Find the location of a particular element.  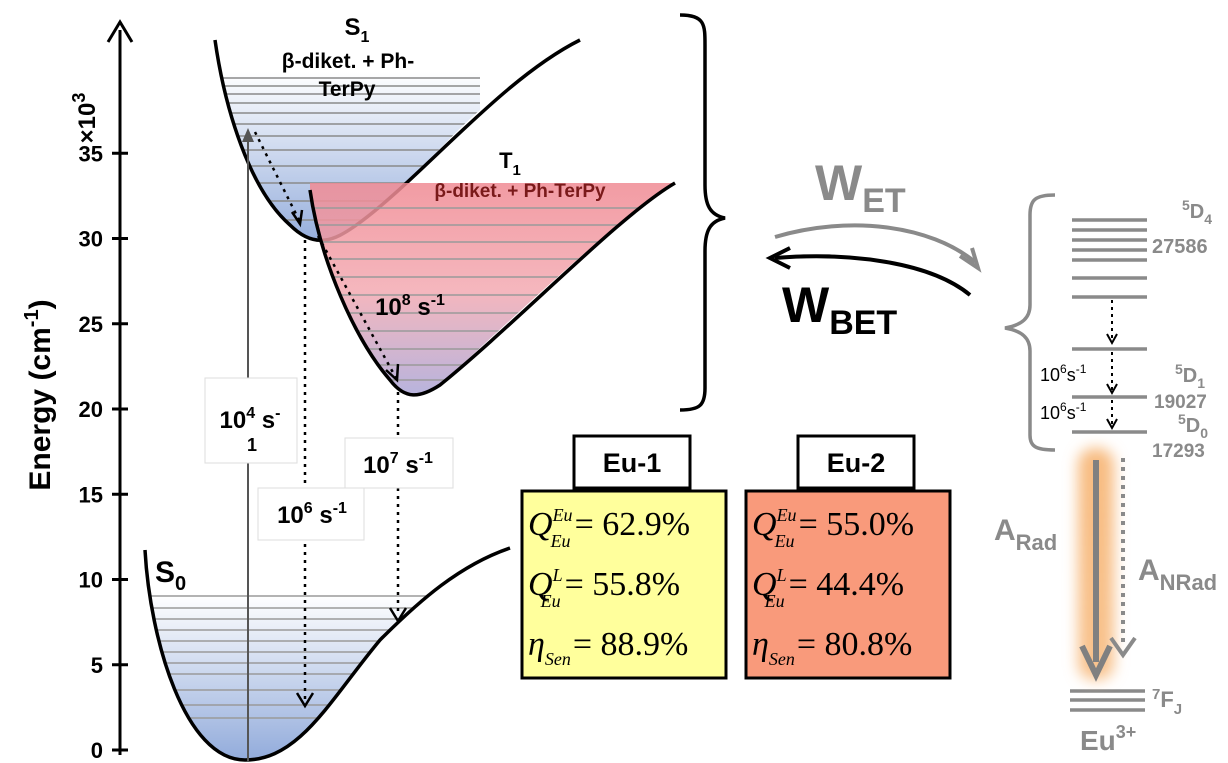

y-tick-label: 25 is located at coordinates (91, 324).